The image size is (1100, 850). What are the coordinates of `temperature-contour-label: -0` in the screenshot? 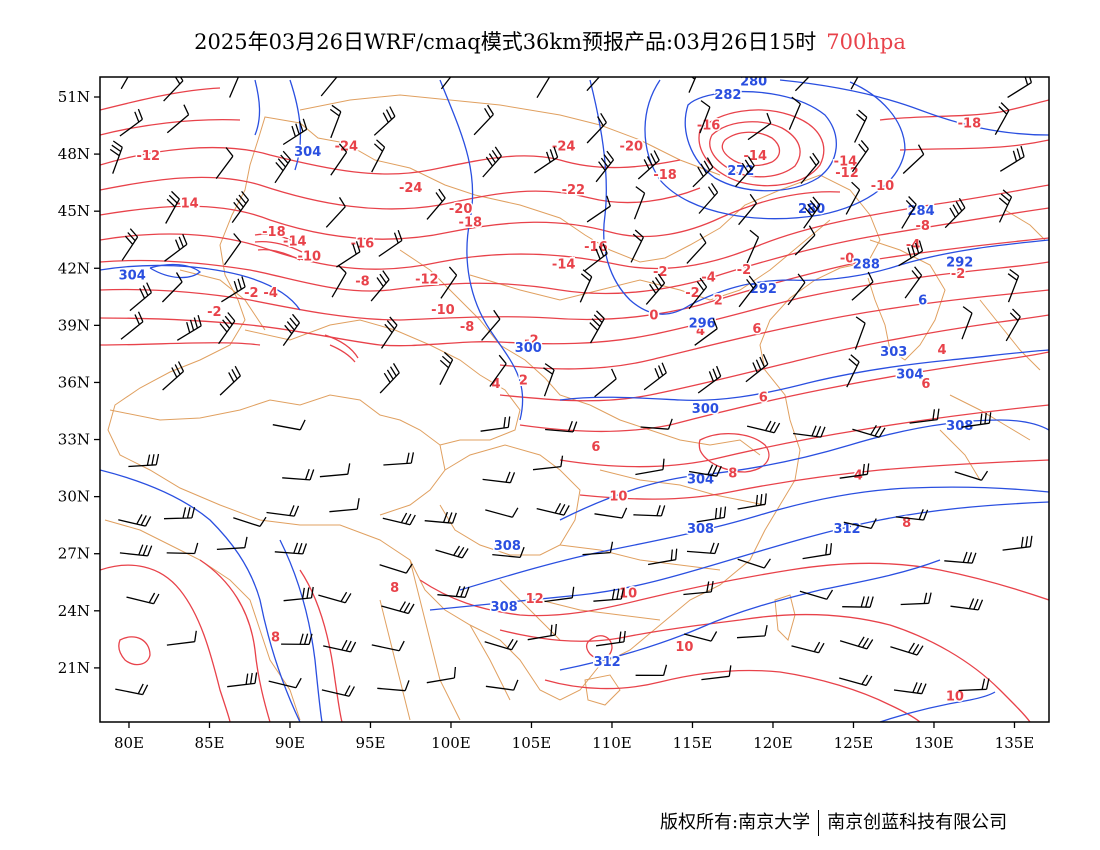 It's located at (847, 259).